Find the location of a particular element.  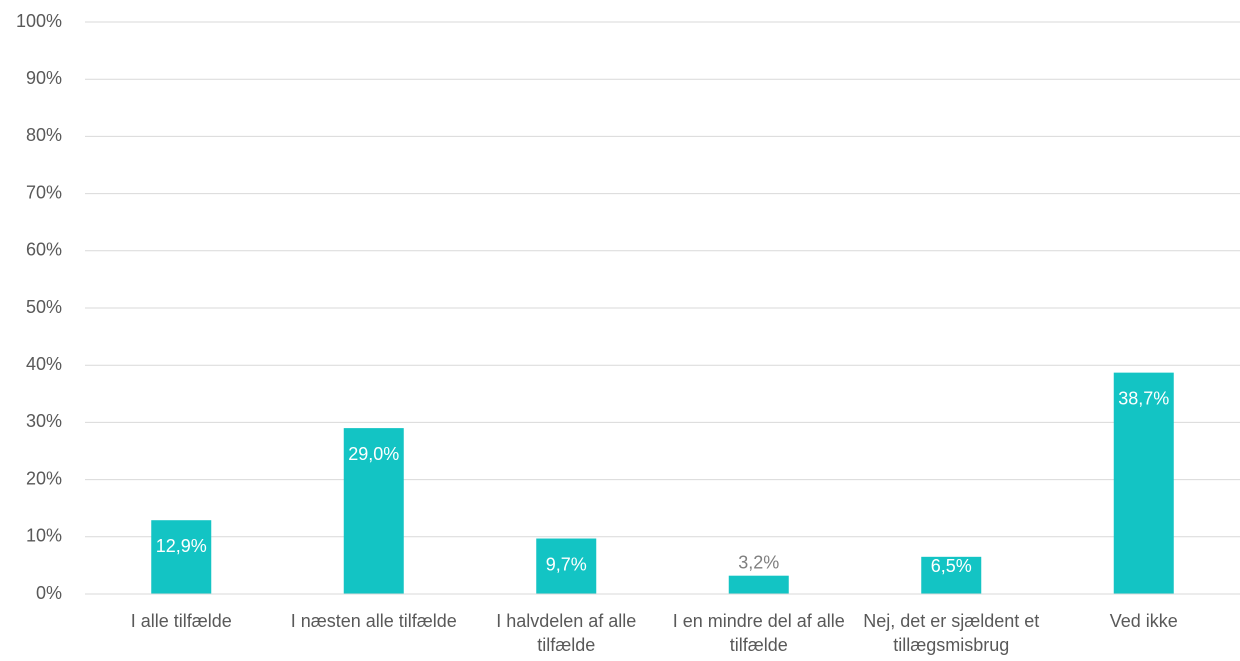

y-tick-label: 80% is located at coordinates (44, 135).